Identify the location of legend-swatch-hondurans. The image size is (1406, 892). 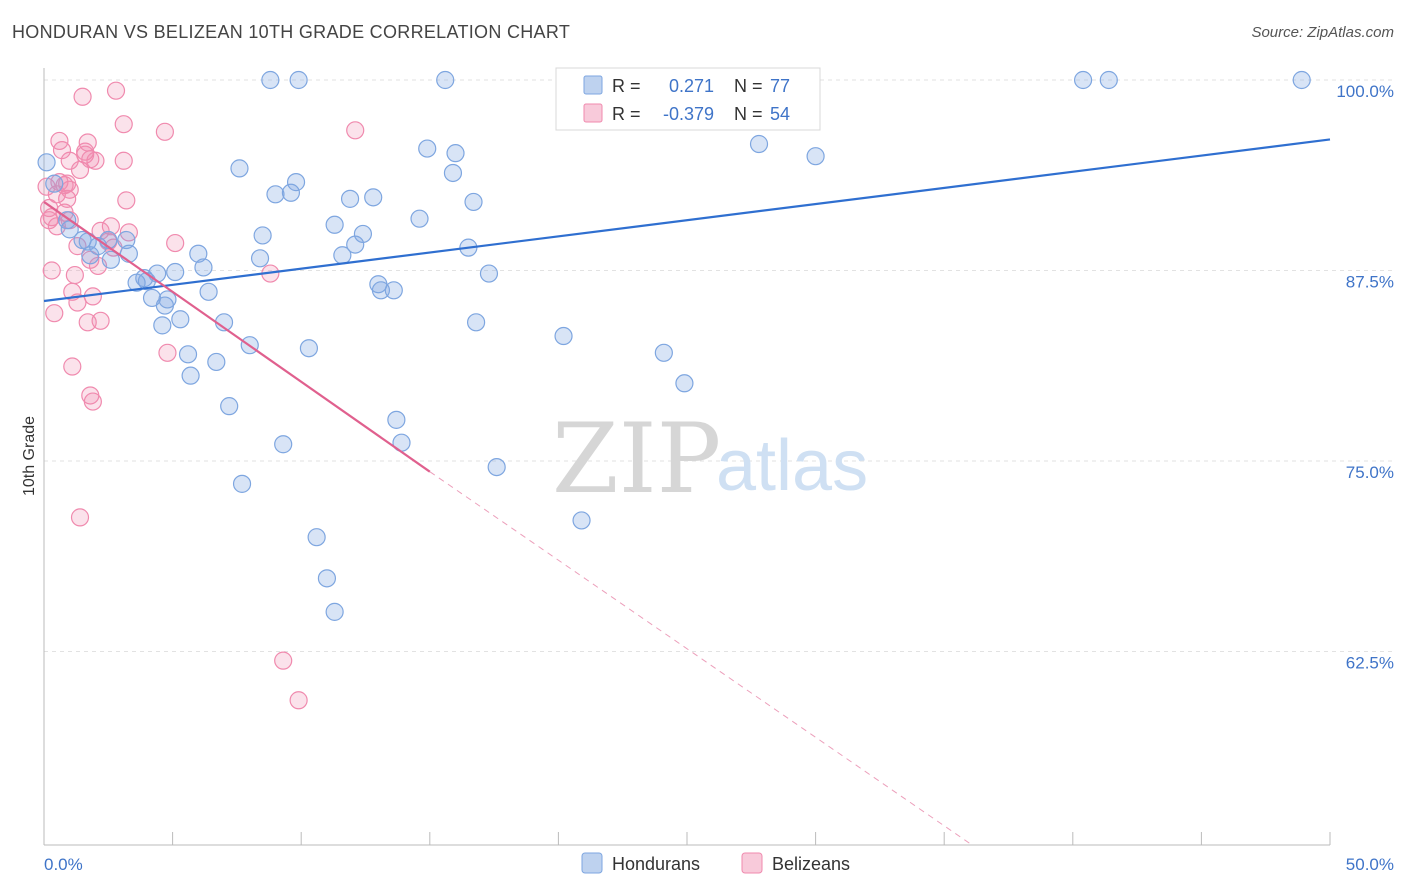
(593, 85).